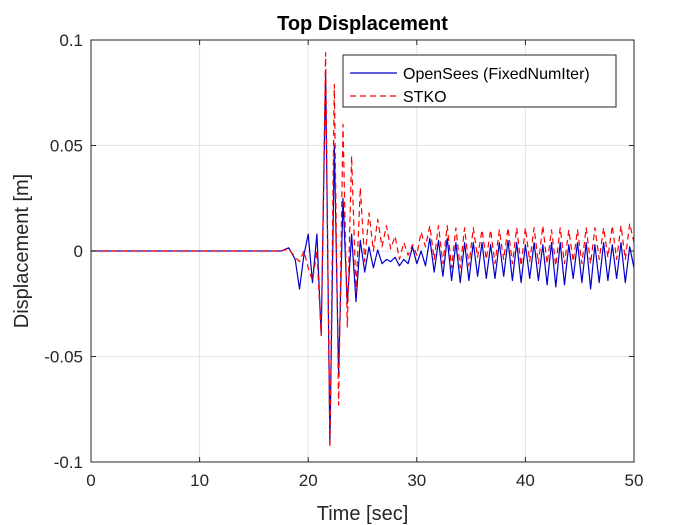 This screenshot has width=700, height=525. I want to click on legend: OpenSees (FixedNumIter) STKO, so click(479, 81).